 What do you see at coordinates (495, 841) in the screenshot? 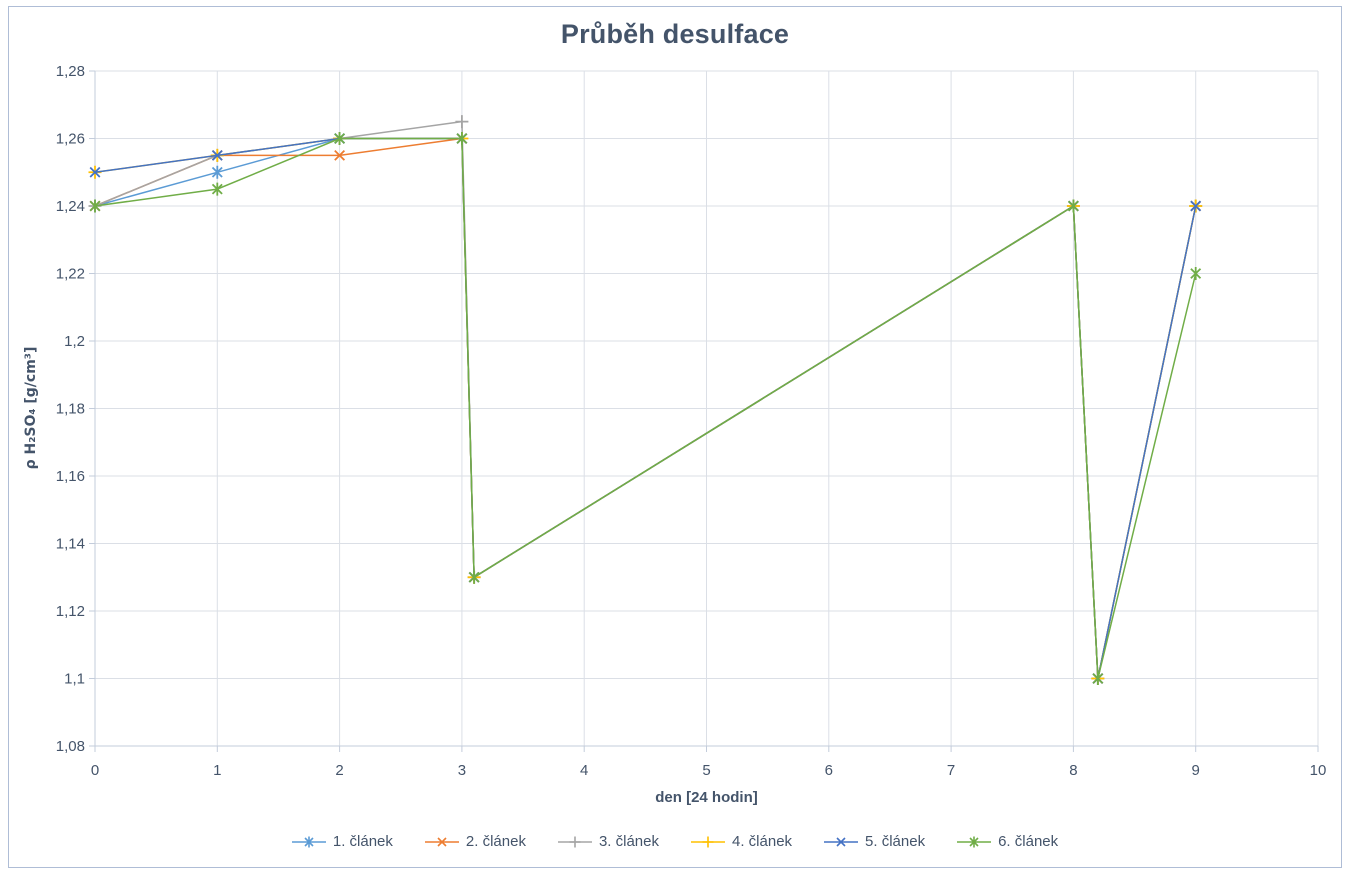
I see `legend-label: 2. článek` at bounding box center [495, 841].